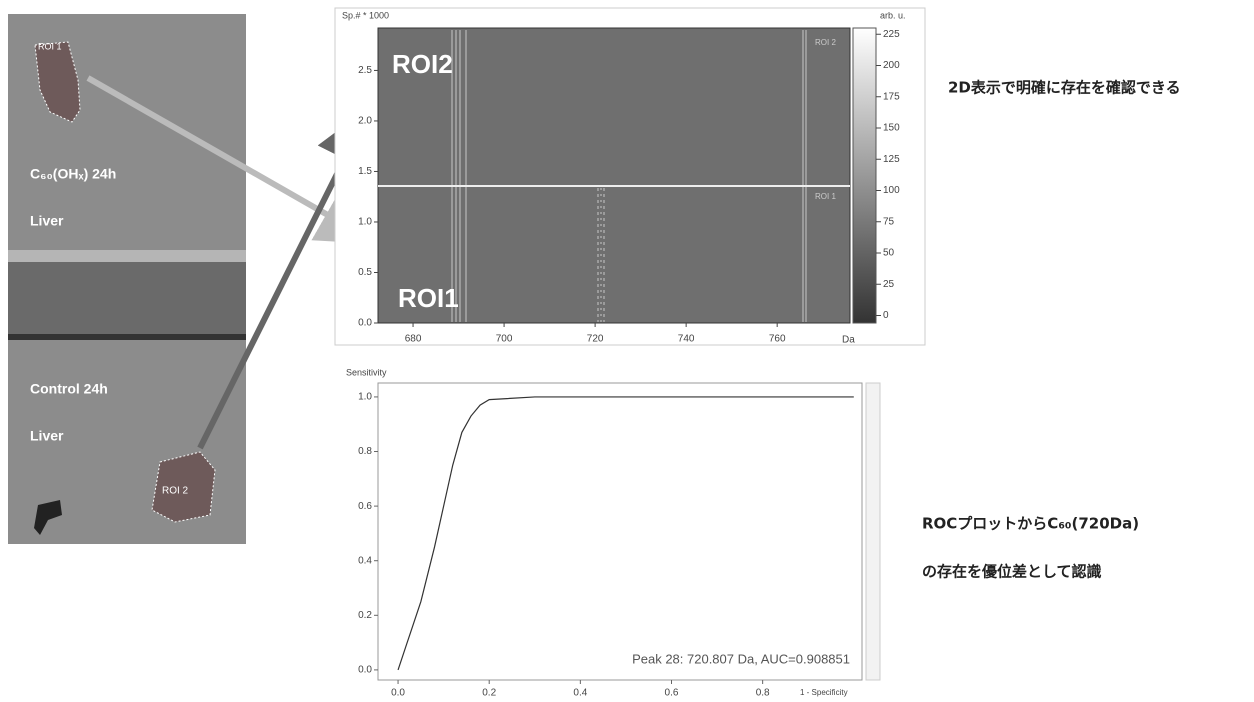 The width and height of the screenshot is (1254, 702). What do you see at coordinates (50, 46) in the screenshot?
I see `roi-label: ROI 1` at bounding box center [50, 46].